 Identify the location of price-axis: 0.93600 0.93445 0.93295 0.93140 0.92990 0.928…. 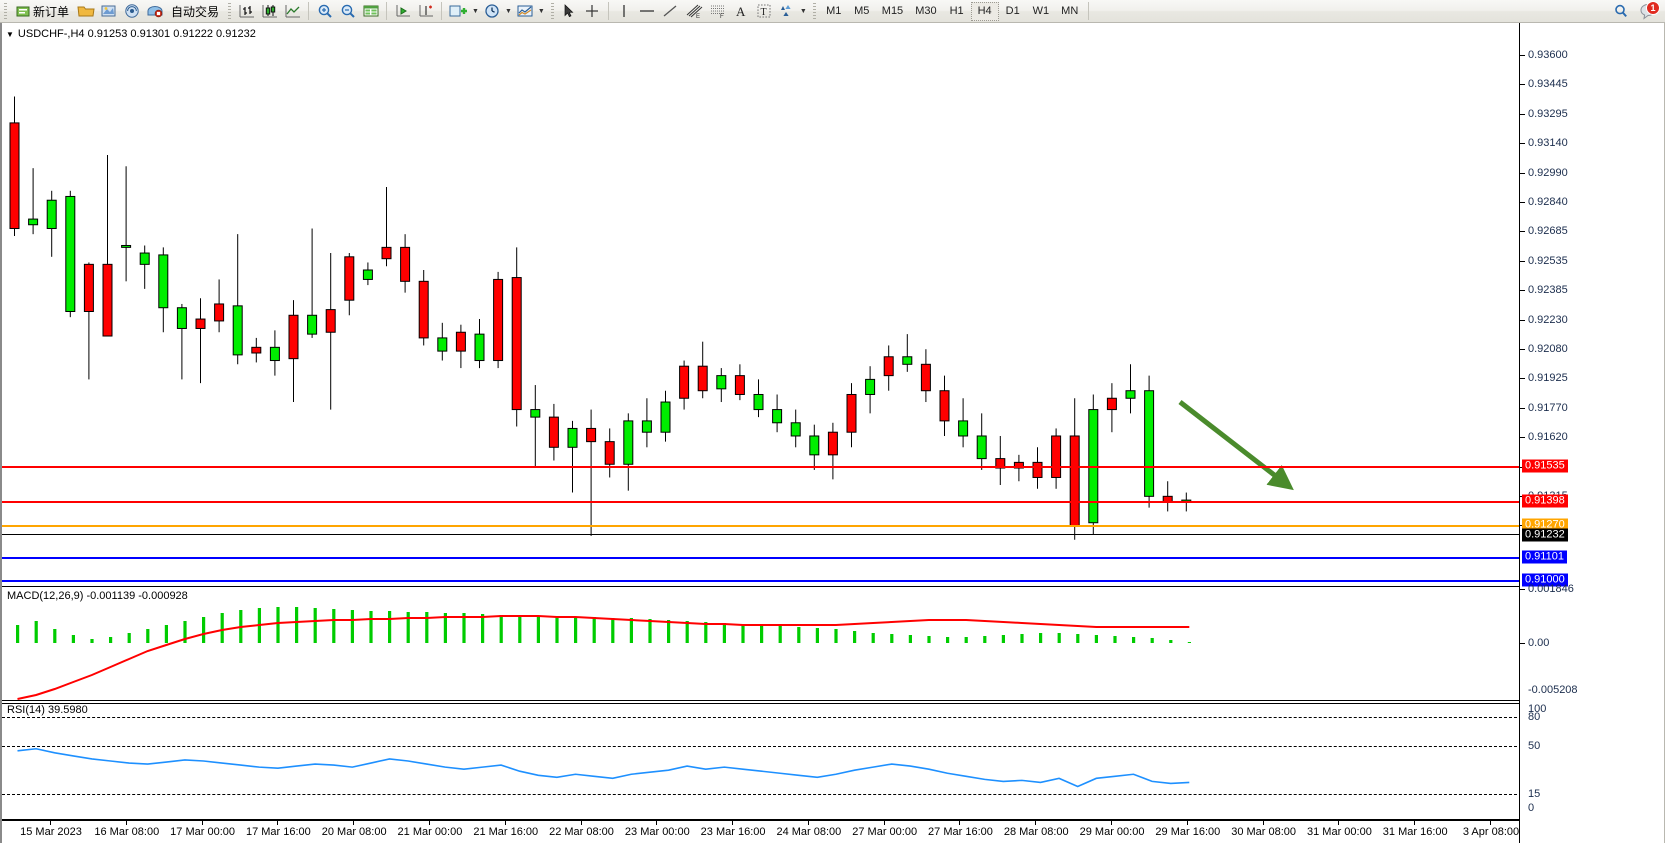
(1592, 433).